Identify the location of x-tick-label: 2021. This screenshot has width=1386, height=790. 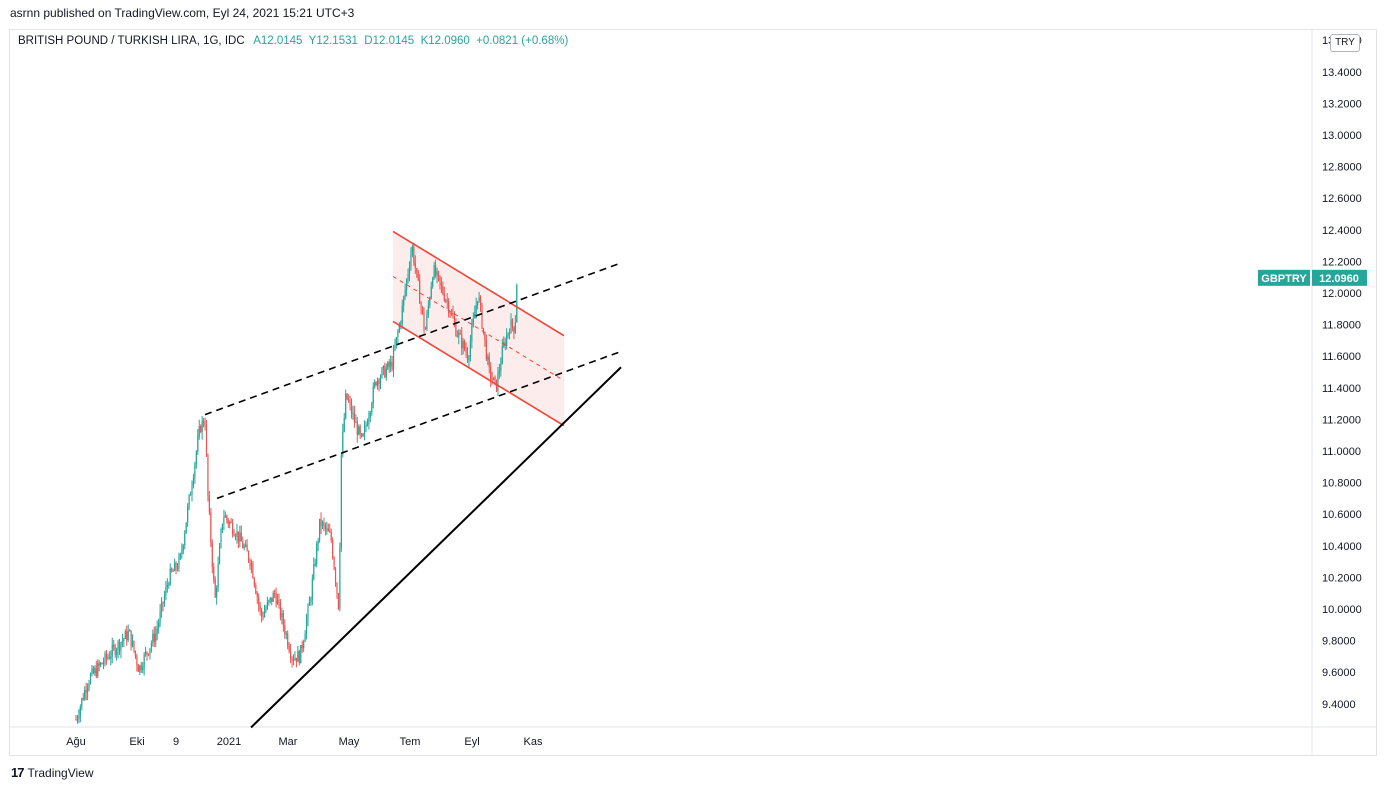
(229, 742).